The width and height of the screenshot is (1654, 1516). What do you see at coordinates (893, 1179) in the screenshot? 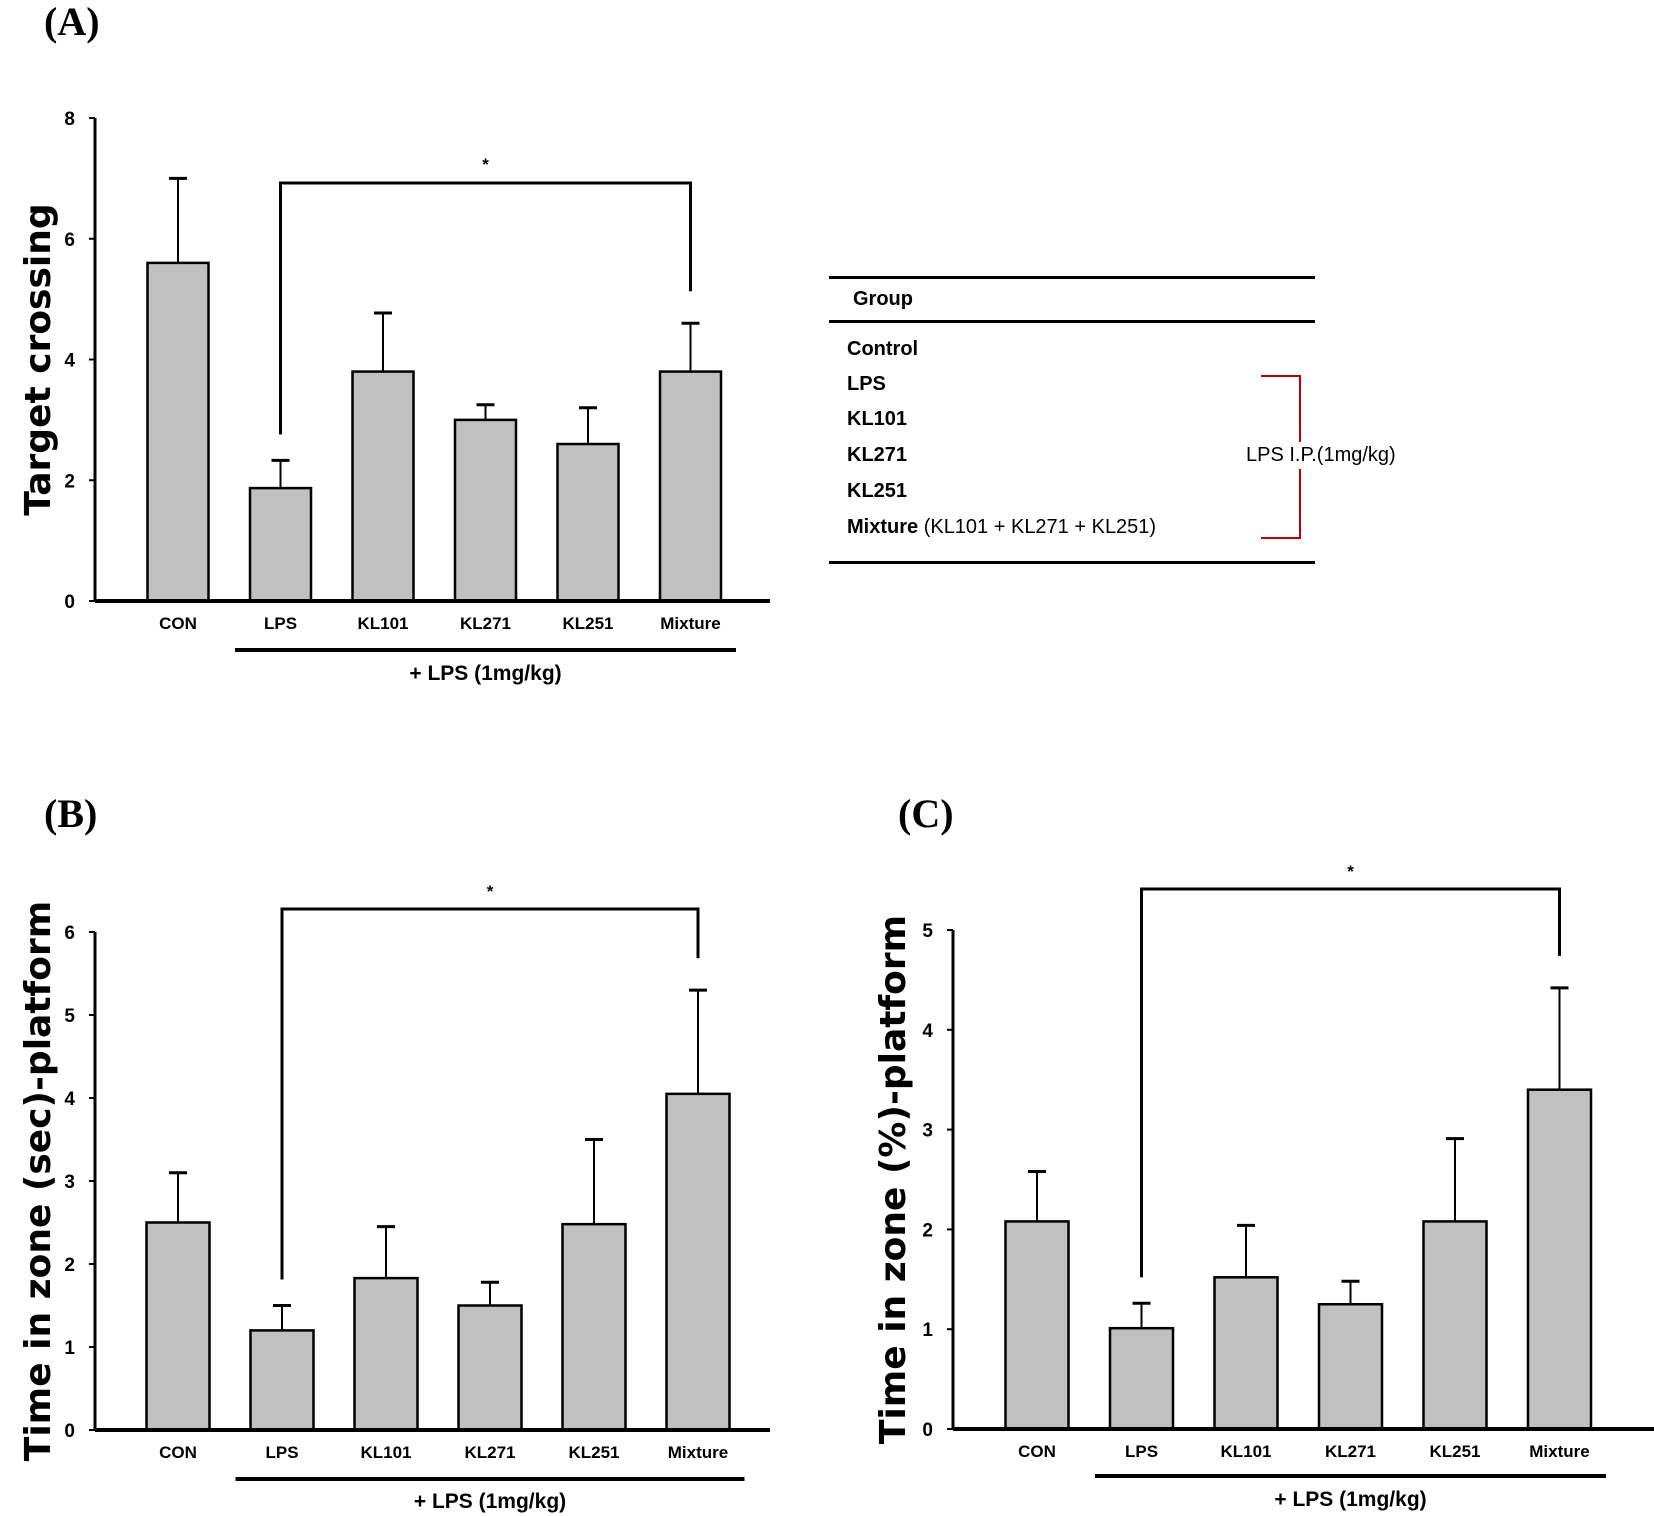
I see `y-axis-label: Time in zone (%)-platform` at bounding box center [893, 1179].